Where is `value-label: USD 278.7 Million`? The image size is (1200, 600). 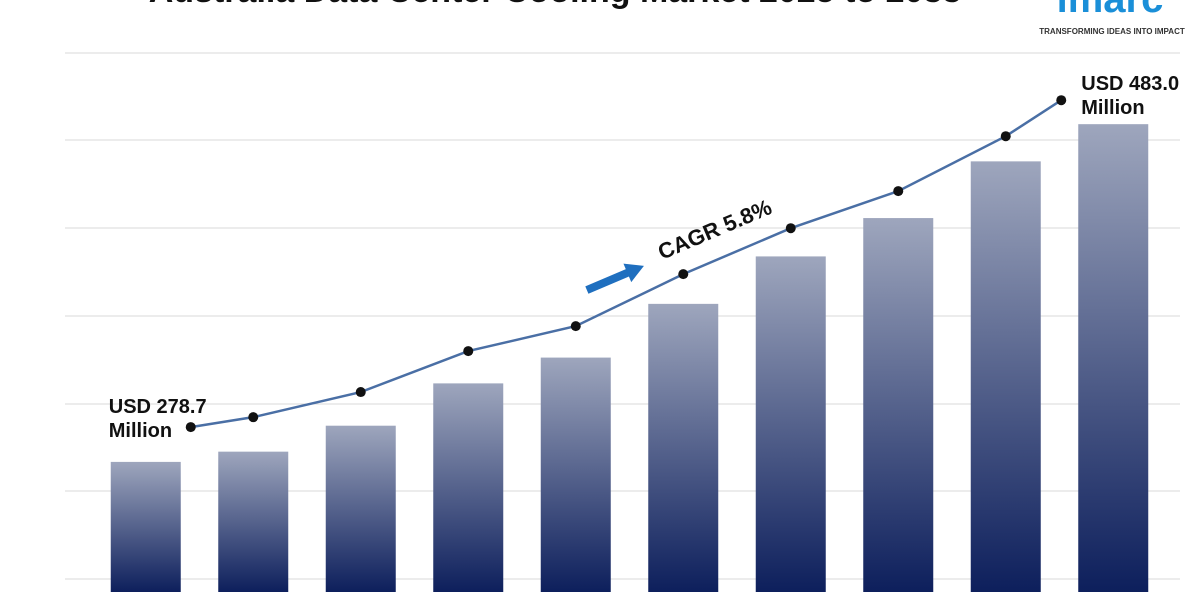
value-label: USD 278.7 Million is located at coordinates (157, 419).